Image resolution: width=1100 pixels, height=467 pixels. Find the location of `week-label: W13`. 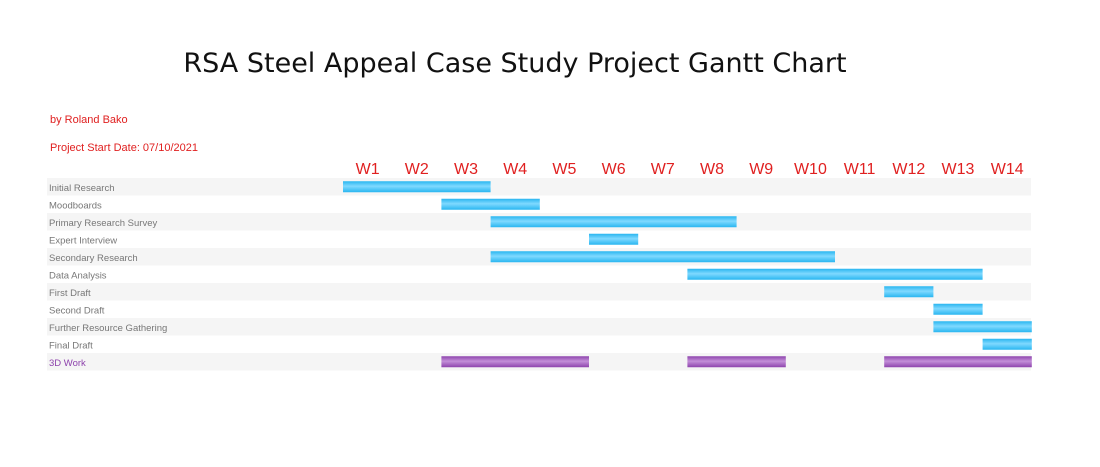

week-label: W13 is located at coordinates (958, 169).